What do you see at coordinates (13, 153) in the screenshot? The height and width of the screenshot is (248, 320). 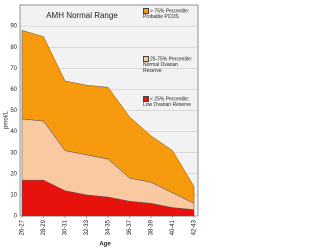 I see `y-tick-label: 30` at bounding box center [13, 153].